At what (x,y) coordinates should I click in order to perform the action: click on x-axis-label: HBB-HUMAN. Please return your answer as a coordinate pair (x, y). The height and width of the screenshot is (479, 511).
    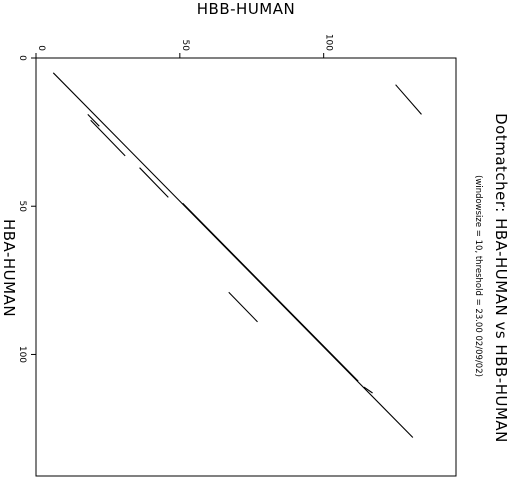
    Looking at the image, I should click on (246, 9).